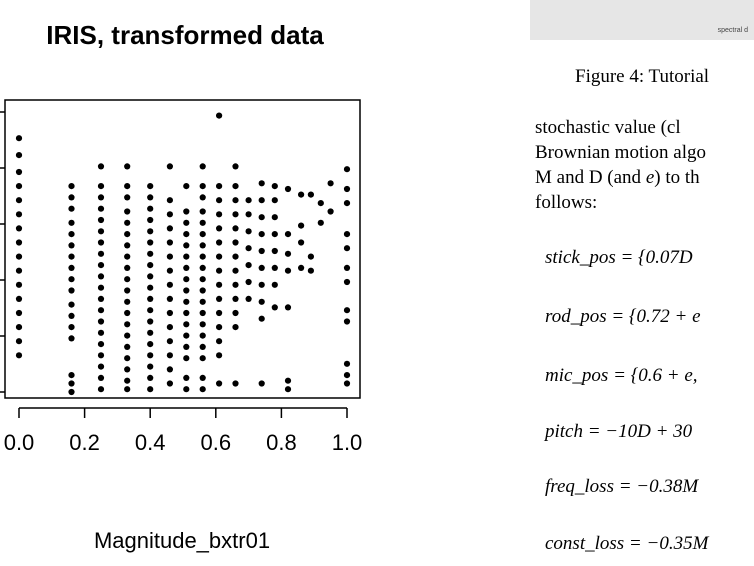  Describe the element at coordinates (19, 442) in the screenshot. I see `x-tick-label: 0.0` at that location.